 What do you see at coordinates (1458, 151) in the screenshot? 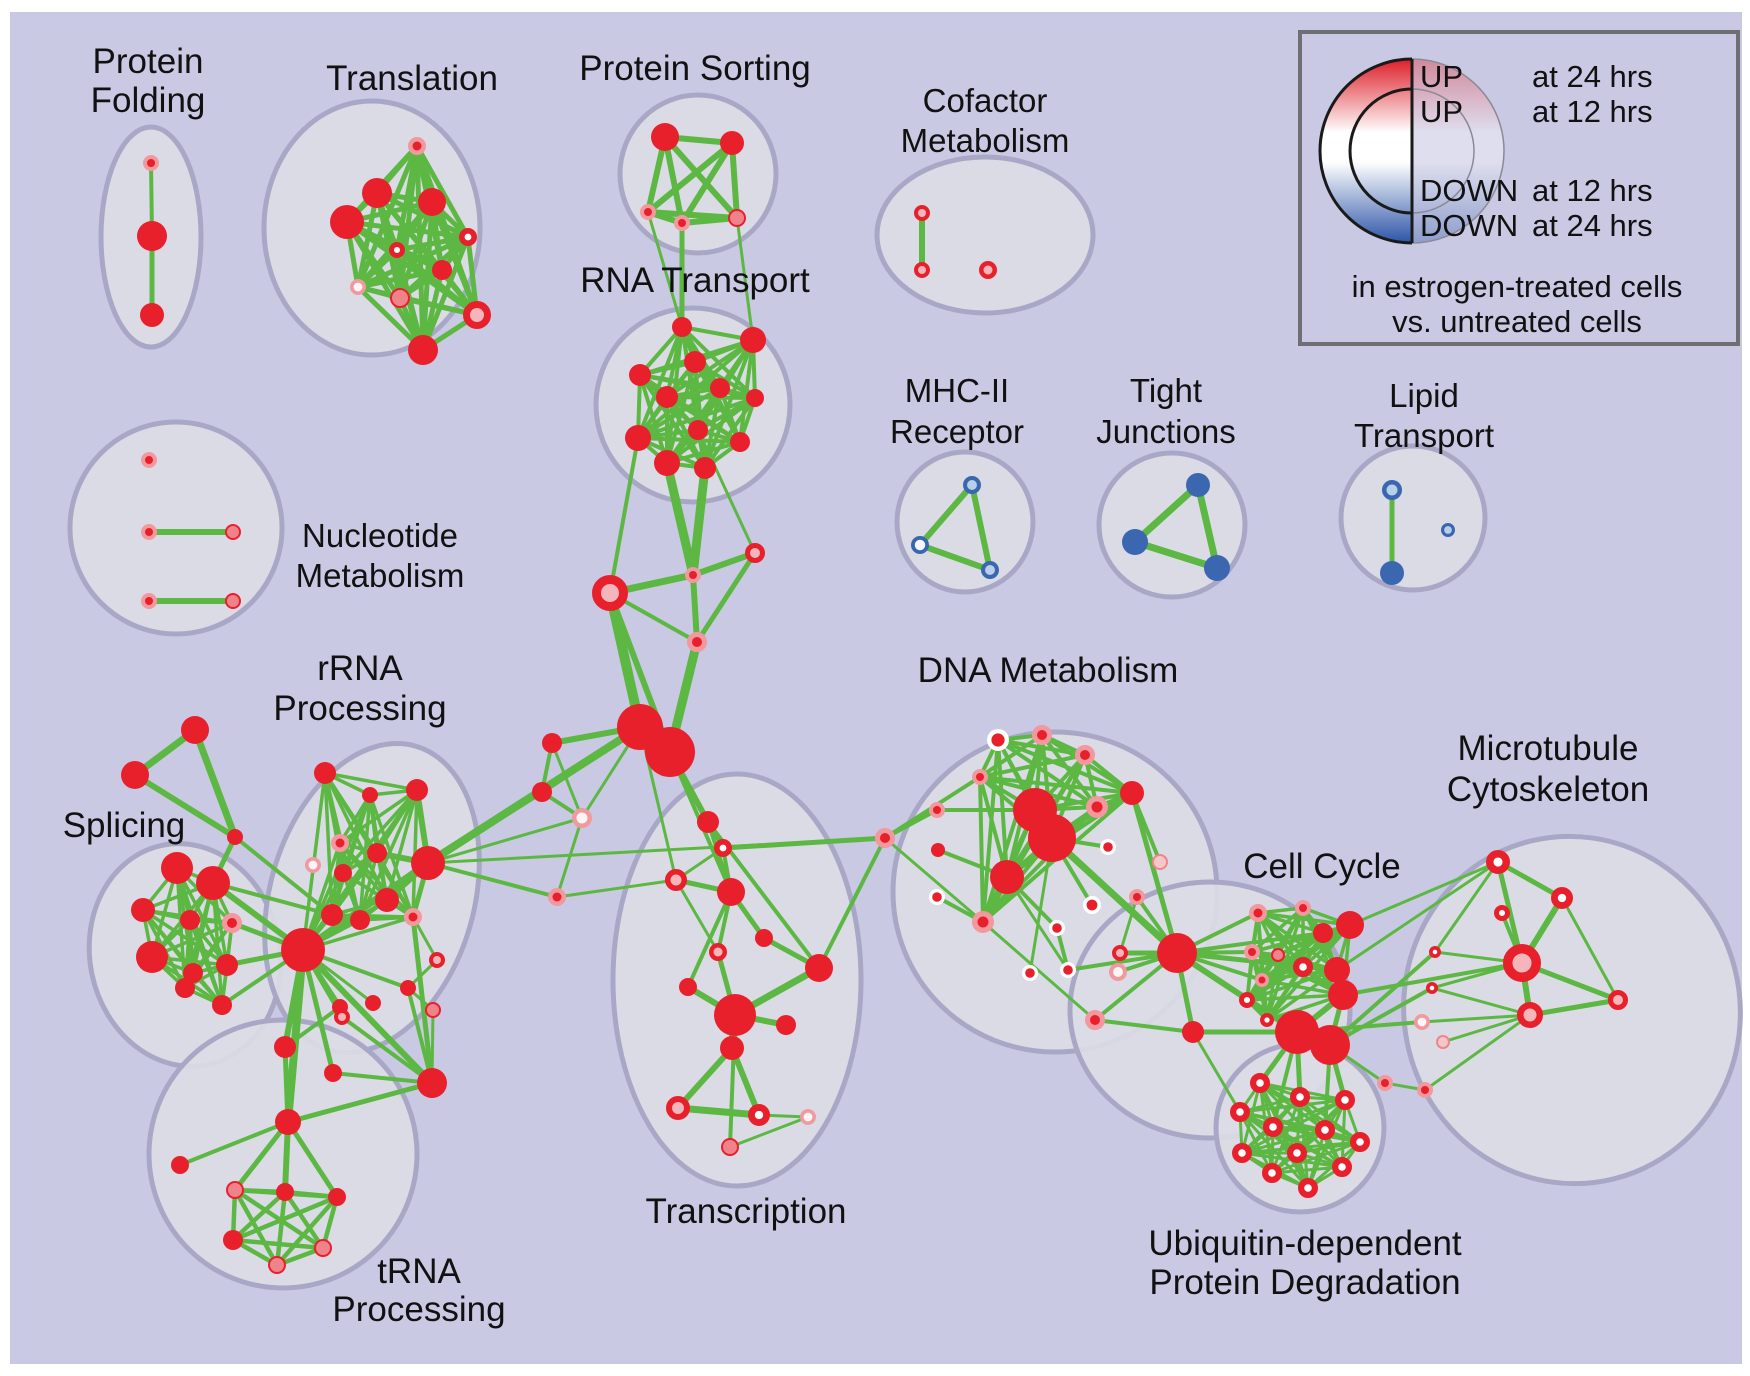
I see `legend-disc-faded-half` at bounding box center [1458, 151].